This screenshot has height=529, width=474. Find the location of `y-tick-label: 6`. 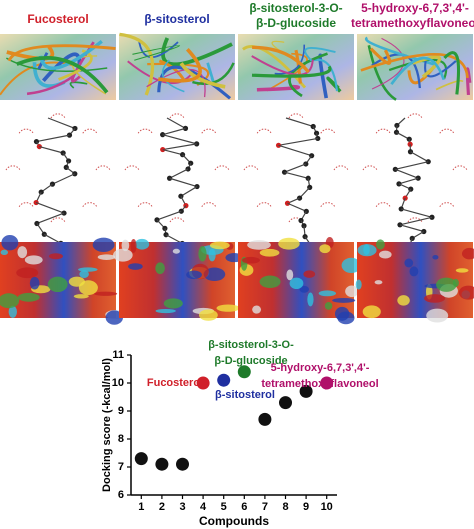

y-tick-label: 6 is located at coordinates (121, 495).